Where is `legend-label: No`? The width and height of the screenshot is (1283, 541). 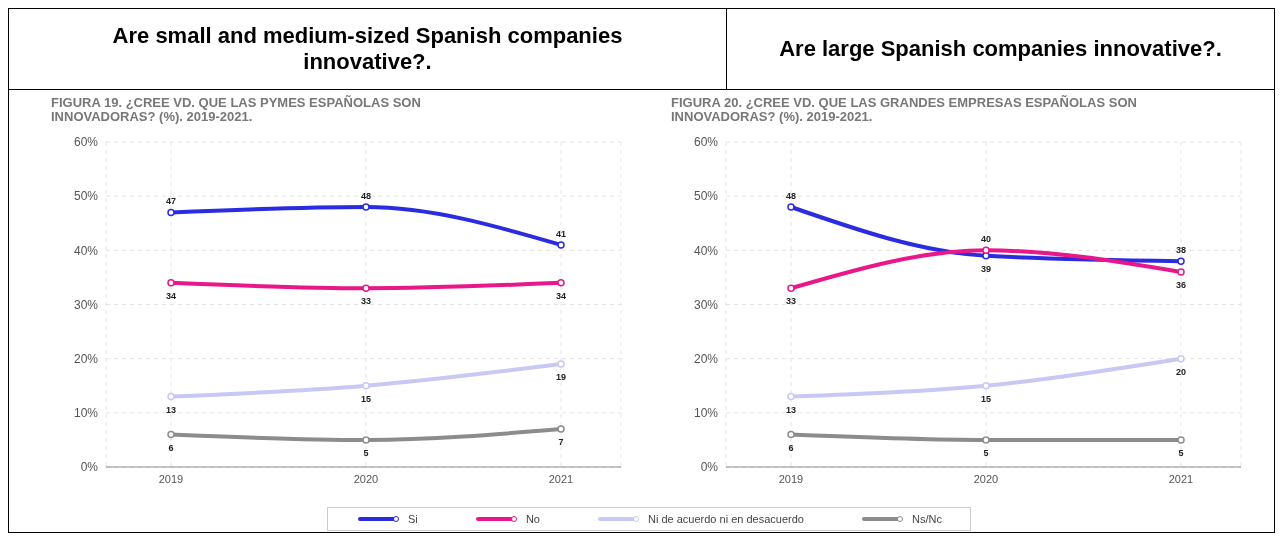 legend-label: No is located at coordinates (532, 519).